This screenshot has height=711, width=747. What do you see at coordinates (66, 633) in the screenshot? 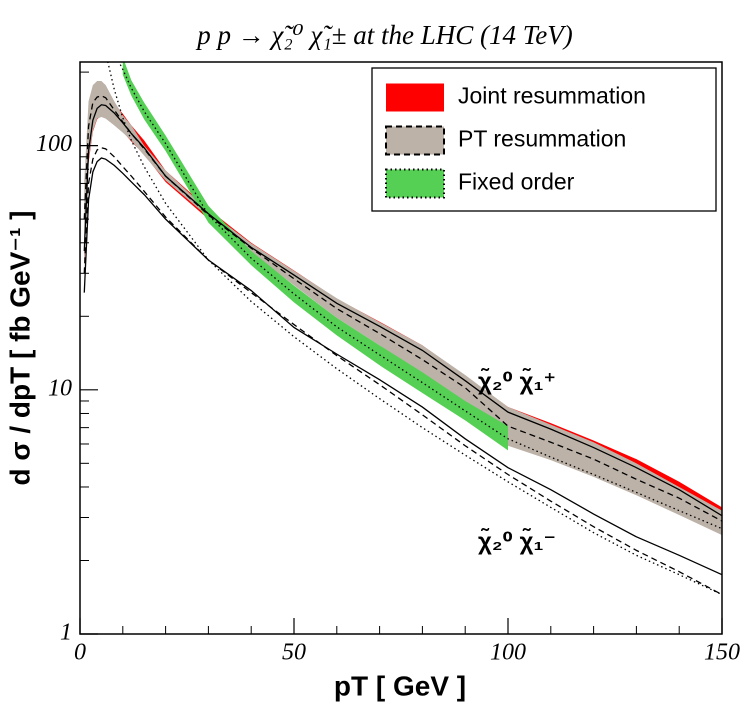
I see `y-tick-label: 1` at bounding box center [66, 633].